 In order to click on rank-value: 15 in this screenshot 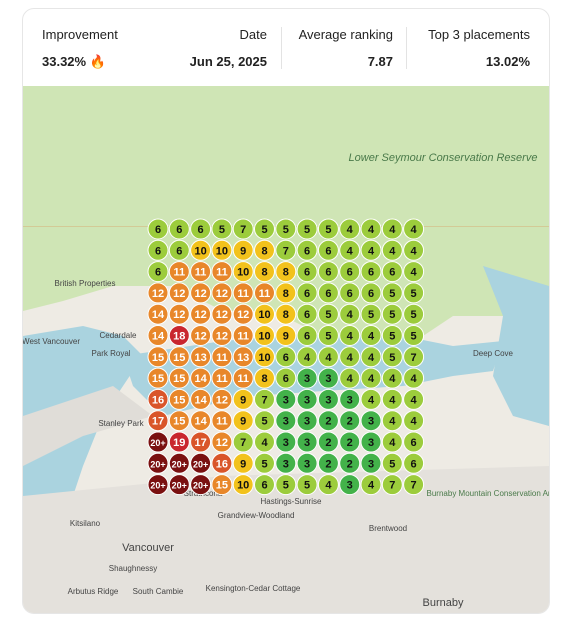, I will do `click(222, 486)`.